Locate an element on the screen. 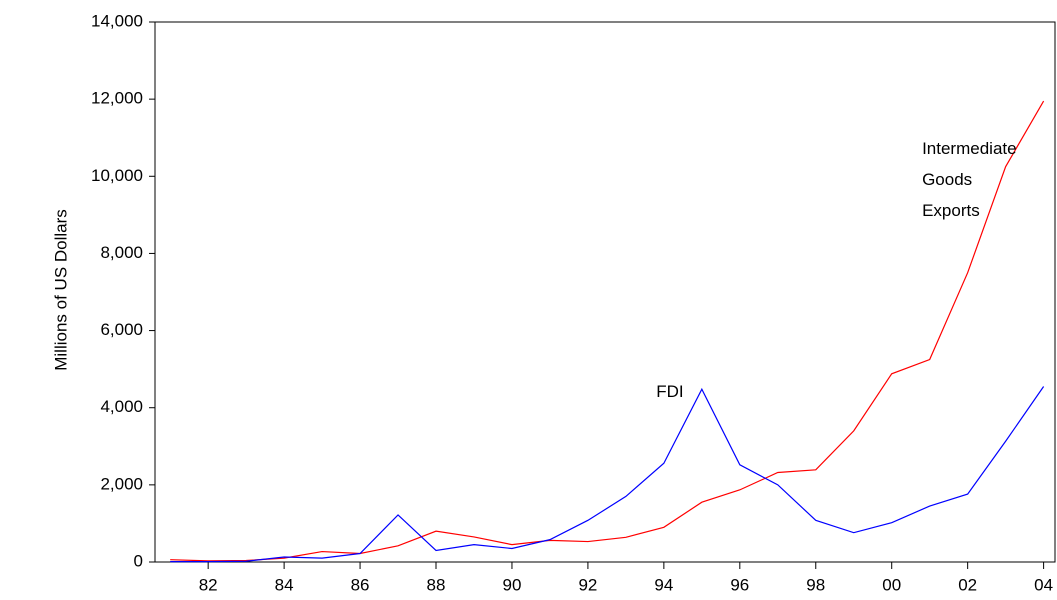  x-tick-label: 84 is located at coordinates (284, 584).